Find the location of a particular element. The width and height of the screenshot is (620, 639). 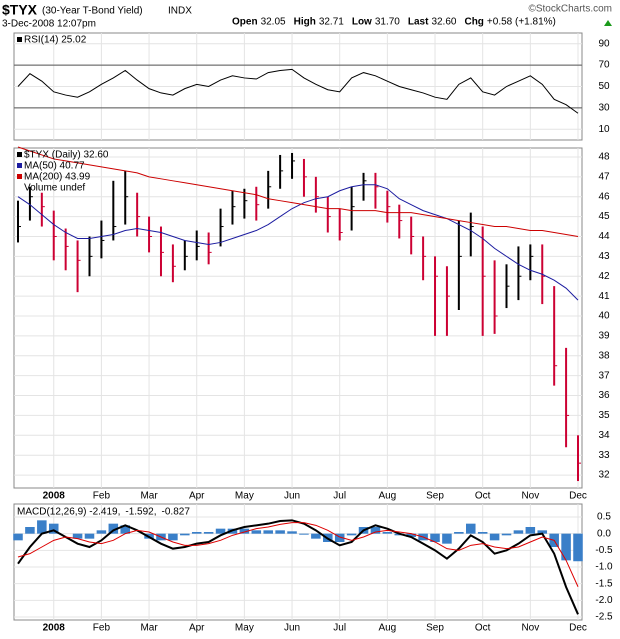

y-tick-label: 10 is located at coordinates (604, 129).